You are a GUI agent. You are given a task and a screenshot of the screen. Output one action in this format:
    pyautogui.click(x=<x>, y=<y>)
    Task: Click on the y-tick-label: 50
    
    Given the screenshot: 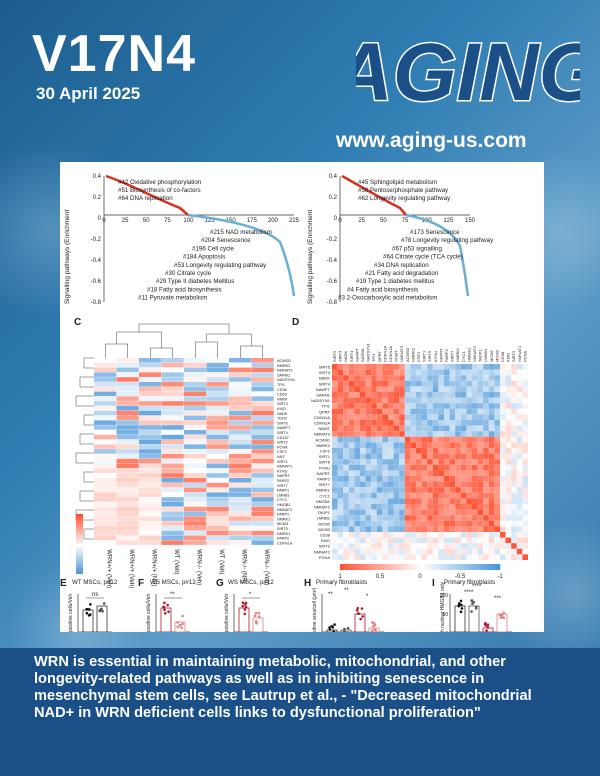 What is the action you would take?
    pyautogui.click(x=445, y=615)
    